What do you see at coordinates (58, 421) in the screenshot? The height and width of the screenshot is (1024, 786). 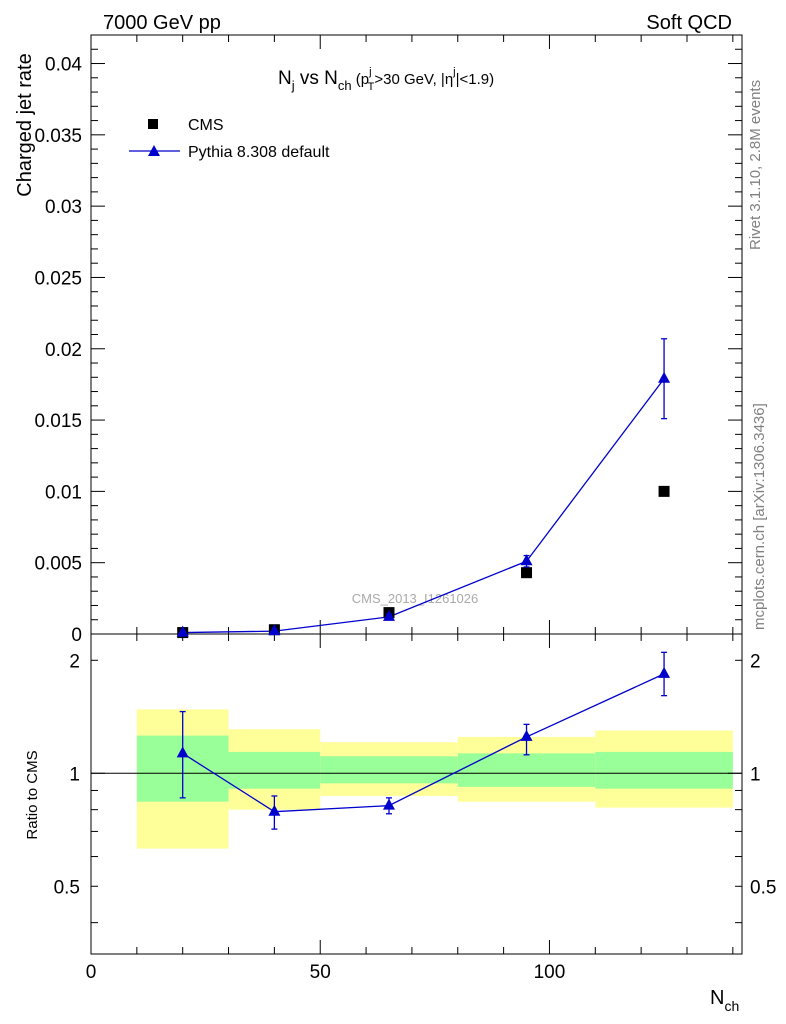 I see `top-y-tick-label: 0.015` at bounding box center [58, 421].